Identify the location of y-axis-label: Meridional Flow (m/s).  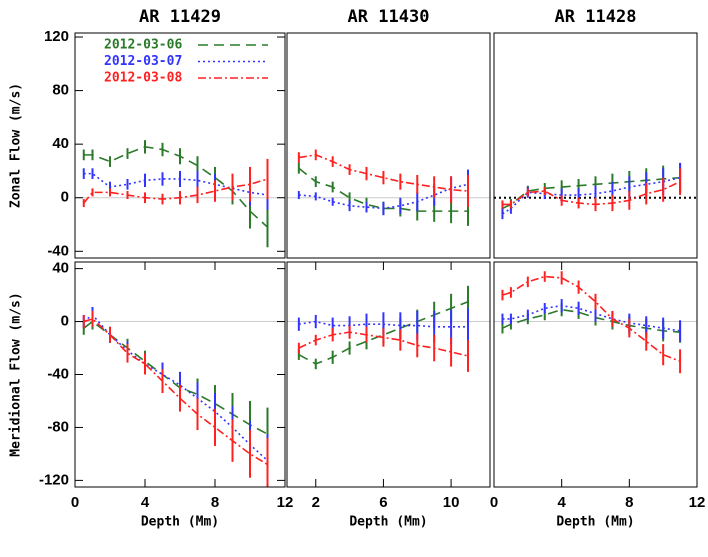
(16, 374).